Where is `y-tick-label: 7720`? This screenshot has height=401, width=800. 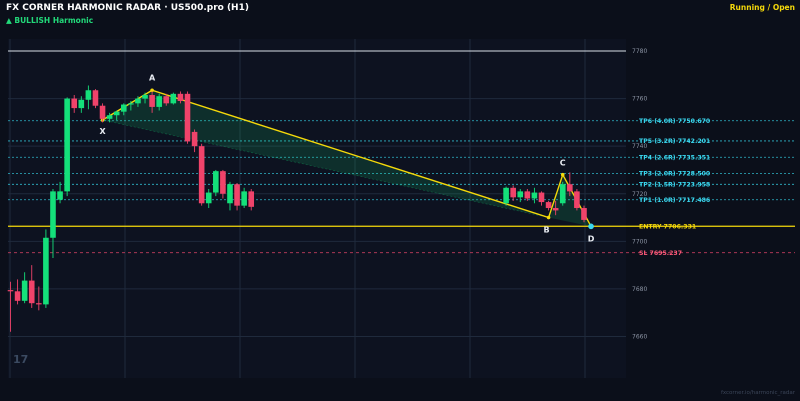 y-tick-label: 7720 is located at coordinates (639, 194).